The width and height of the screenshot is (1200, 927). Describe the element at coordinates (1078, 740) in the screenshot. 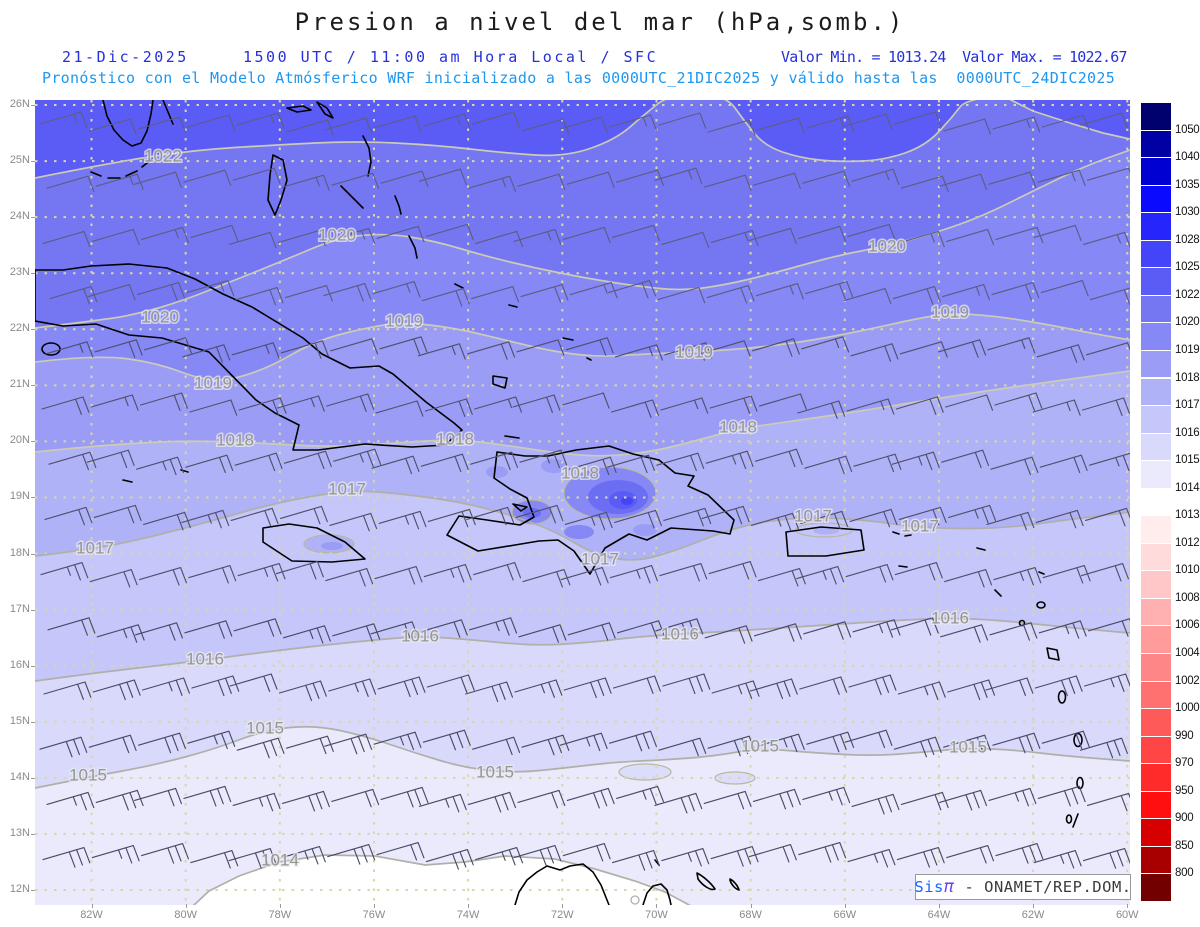

I see `island-outline` at that location.